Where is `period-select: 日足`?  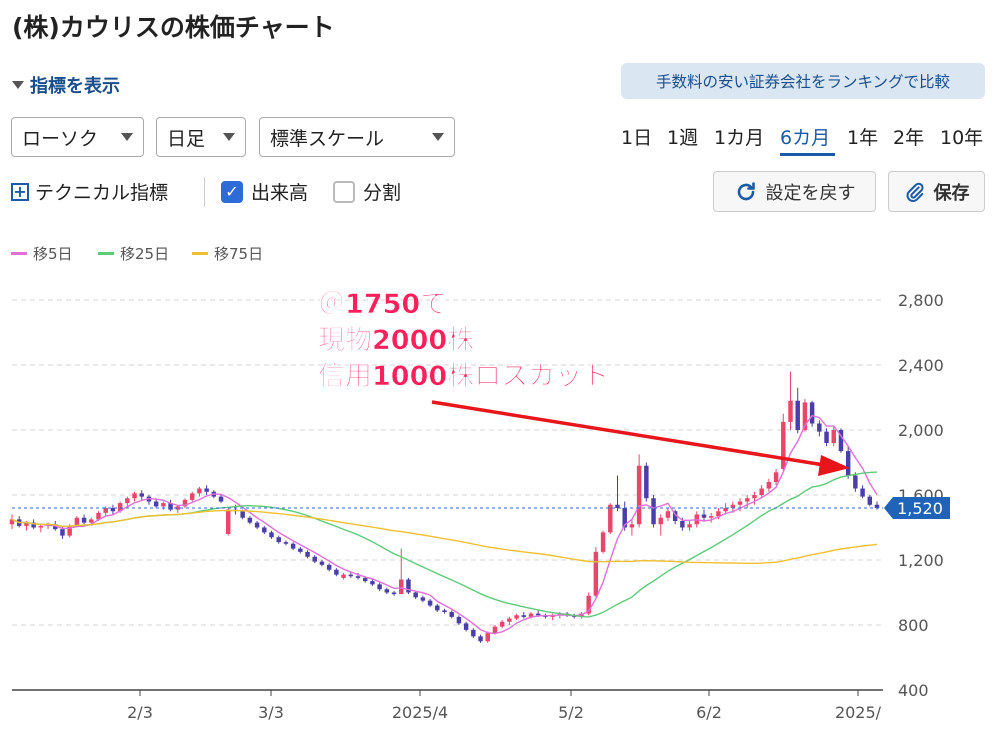 period-select: 日足 is located at coordinates (201, 137).